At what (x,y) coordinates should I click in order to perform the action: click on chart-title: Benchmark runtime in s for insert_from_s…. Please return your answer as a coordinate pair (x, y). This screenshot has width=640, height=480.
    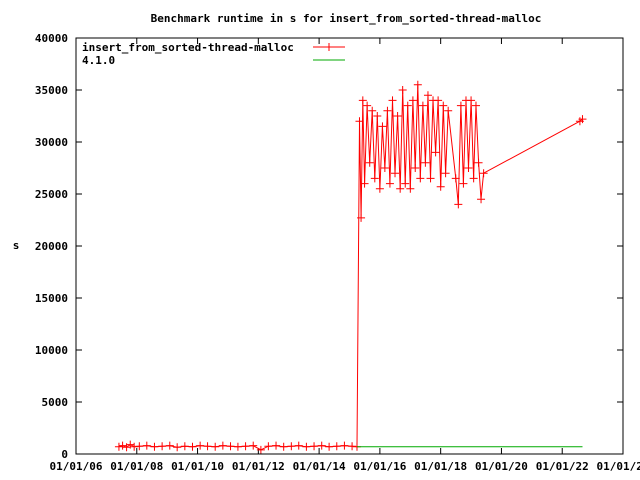
    Looking at the image, I should click on (346, 18).